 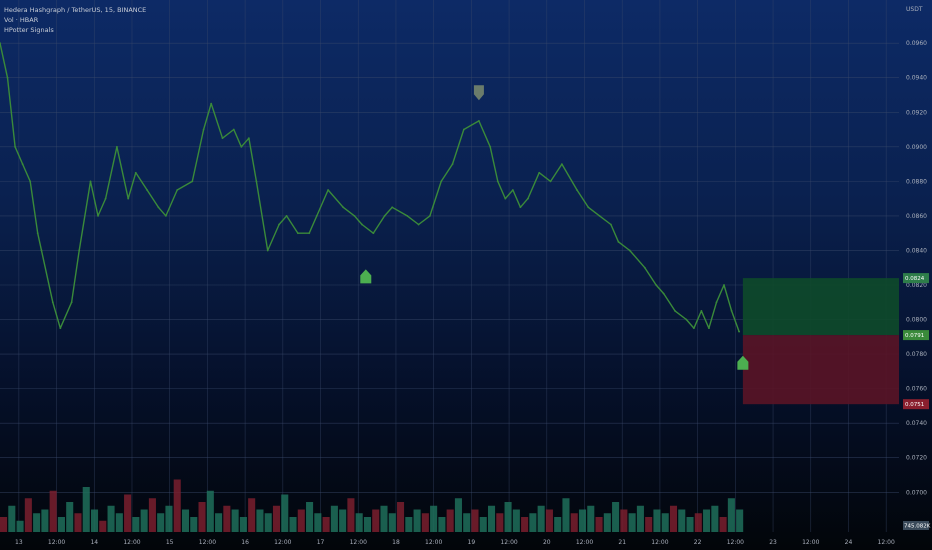 I want to click on x-tick-label: 16, so click(x=245, y=542).